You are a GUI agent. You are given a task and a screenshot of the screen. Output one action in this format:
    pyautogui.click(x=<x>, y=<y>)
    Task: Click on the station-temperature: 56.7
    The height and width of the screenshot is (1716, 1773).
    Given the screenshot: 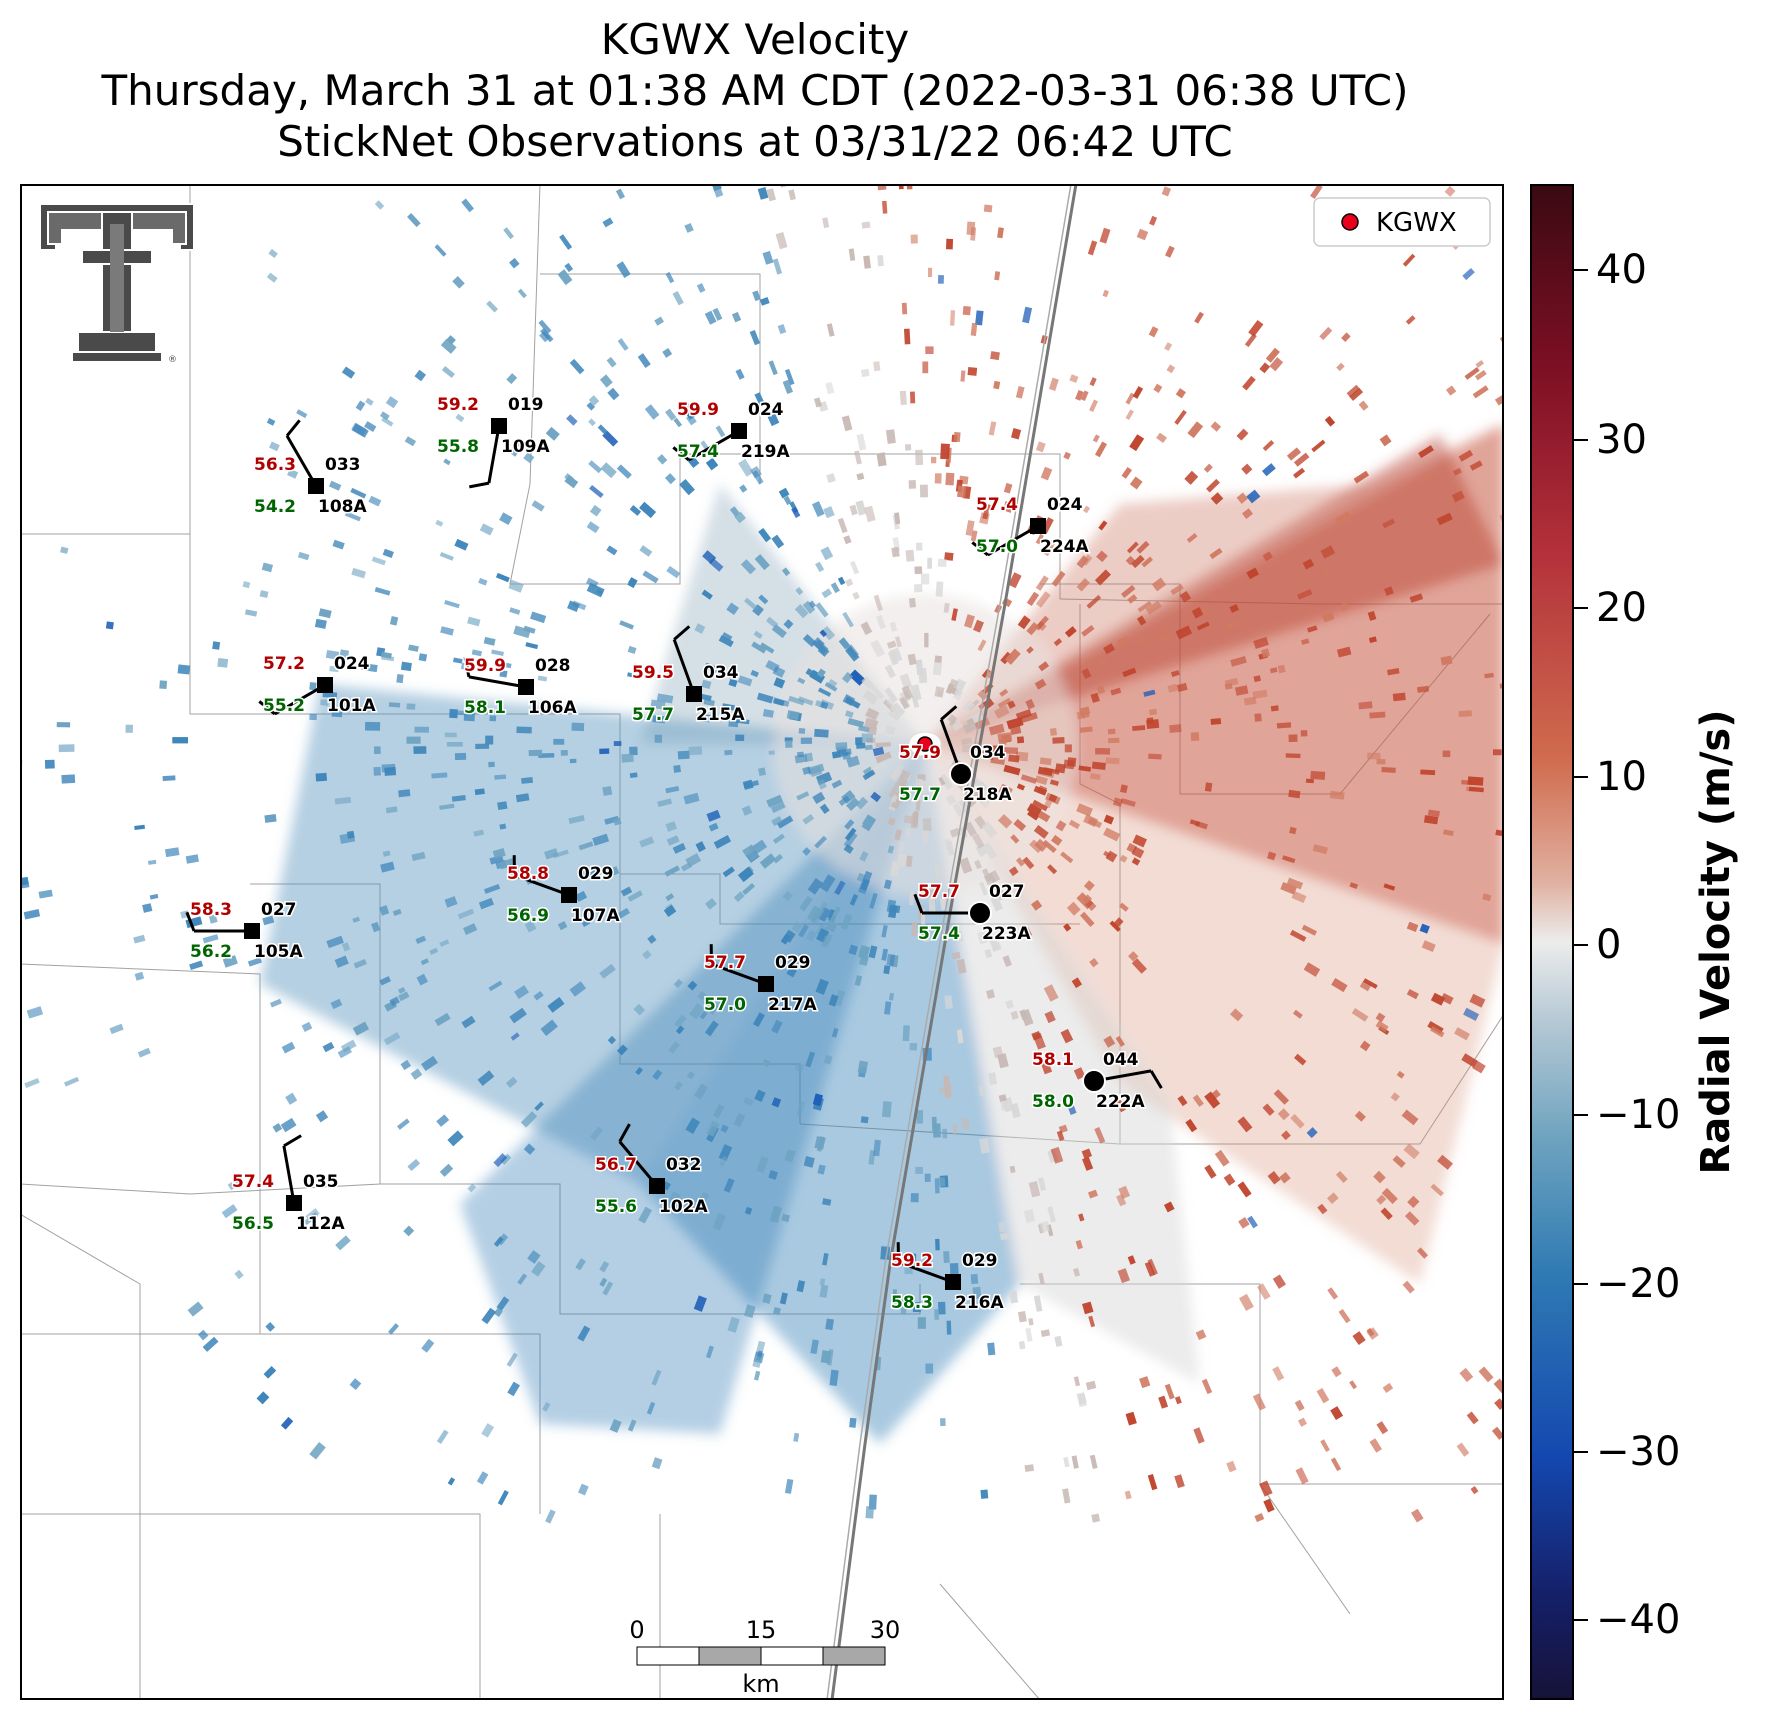 What is the action you would take?
    pyautogui.click(x=616, y=1165)
    